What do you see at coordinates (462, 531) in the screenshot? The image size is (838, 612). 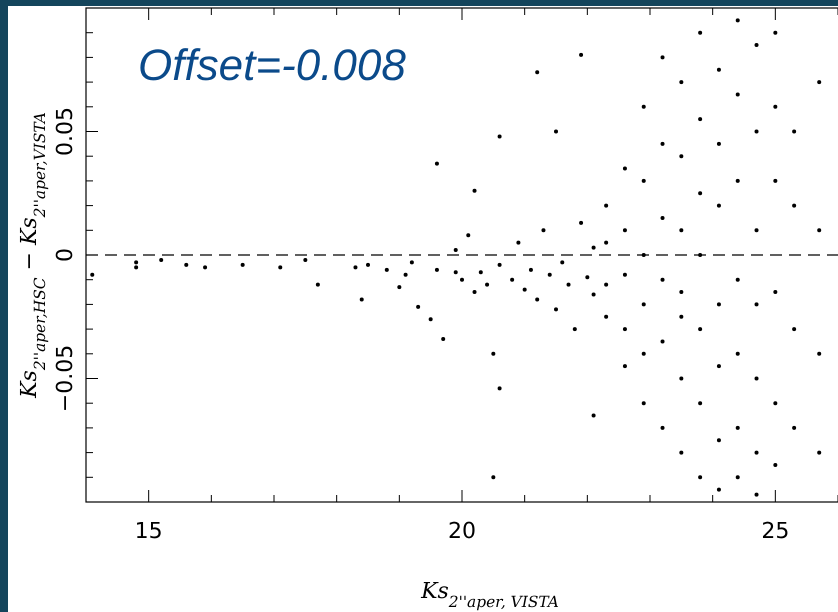 I see `x-tick-label: 20` at bounding box center [462, 531].